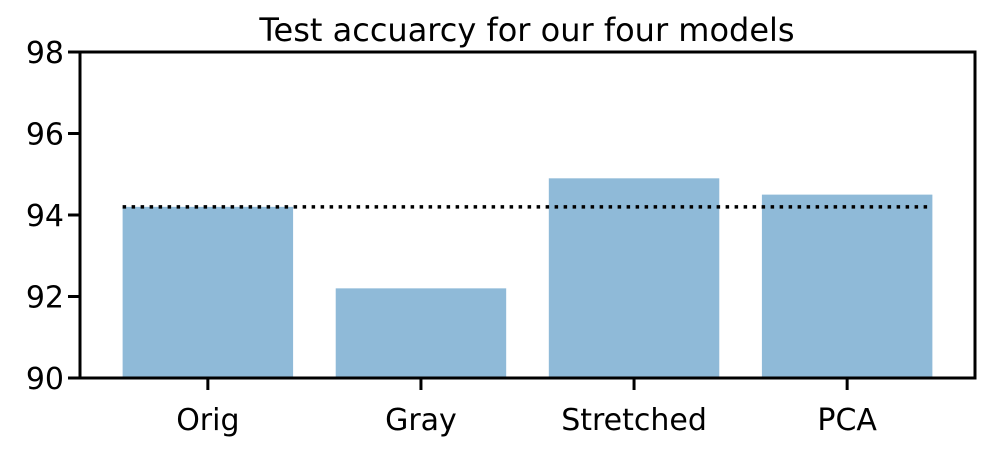  Describe the element at coordinates (421, 333) in the screenshot. I see `bar-gray` at that location.